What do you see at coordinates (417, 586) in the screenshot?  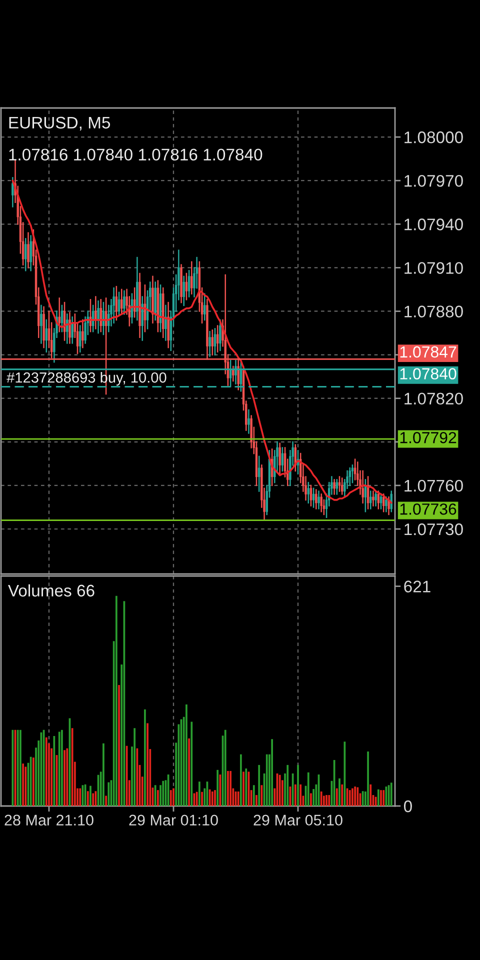 I see `y-tick-label: 621` at bounding box center [417, 586].